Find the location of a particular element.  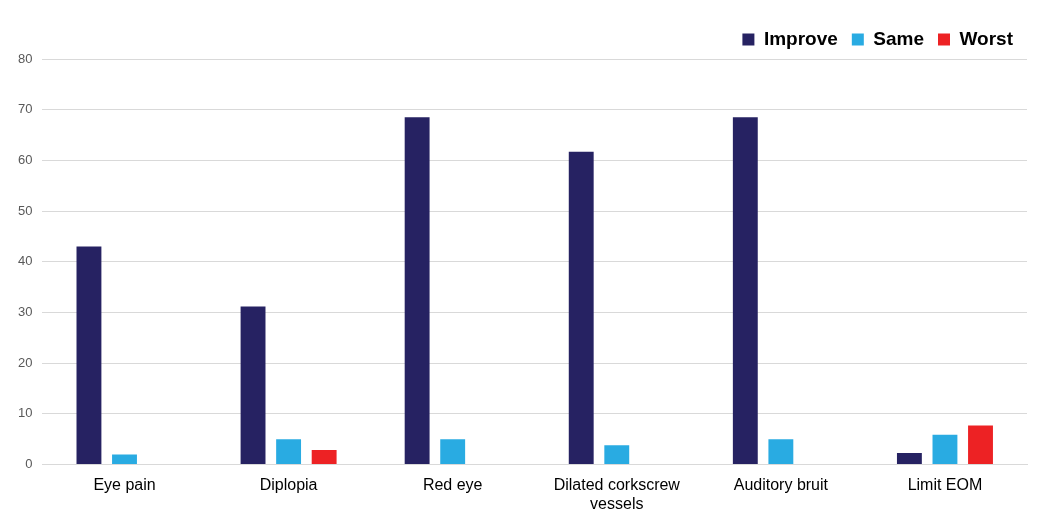

x-tick-label: Auditory bruit is located at coordinates (781, 484).